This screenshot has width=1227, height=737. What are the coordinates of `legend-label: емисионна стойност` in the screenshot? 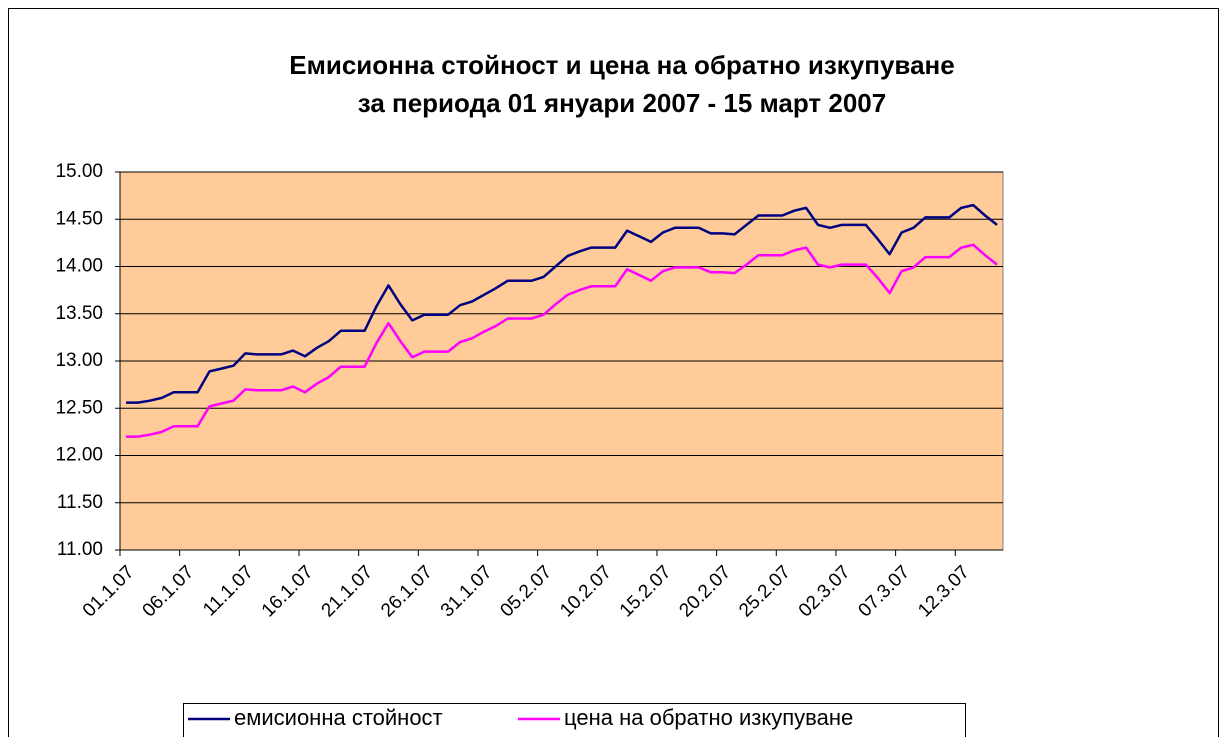 It's located at (338, 717).